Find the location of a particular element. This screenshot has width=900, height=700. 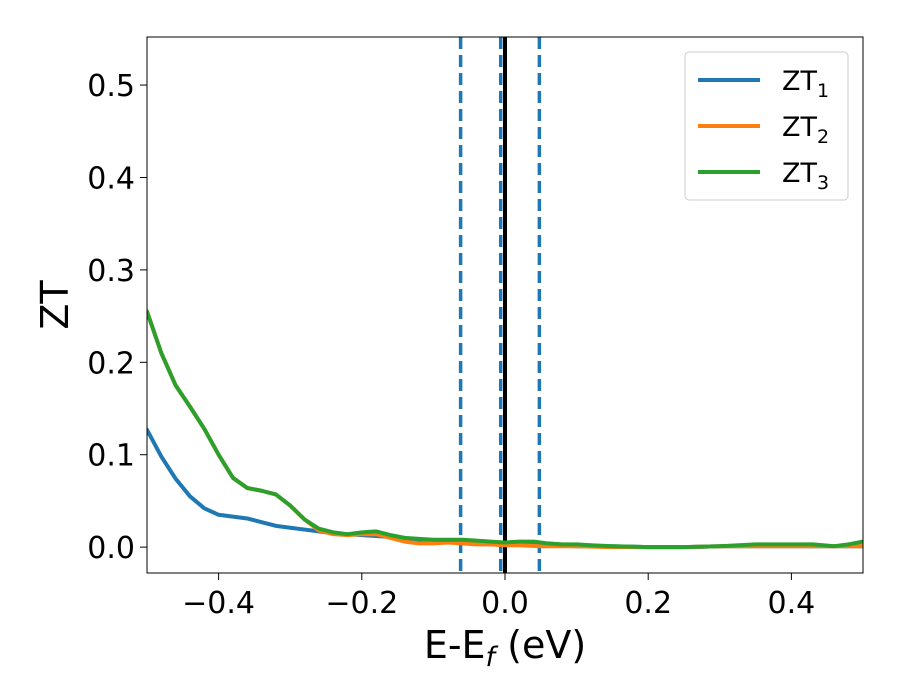

x-axis-label: E-Ef (eV) is located at coordinates (505, 648).